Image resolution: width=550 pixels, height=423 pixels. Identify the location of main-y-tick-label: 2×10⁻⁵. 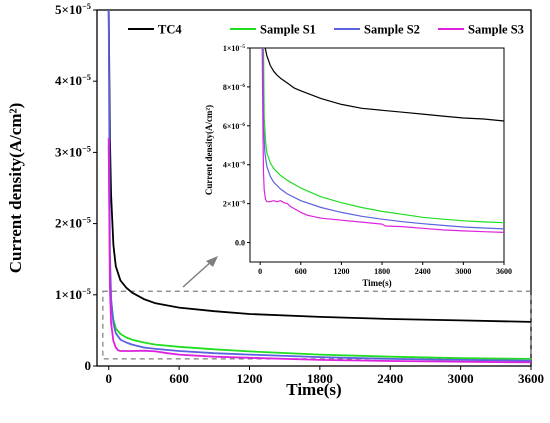
(73, 223).